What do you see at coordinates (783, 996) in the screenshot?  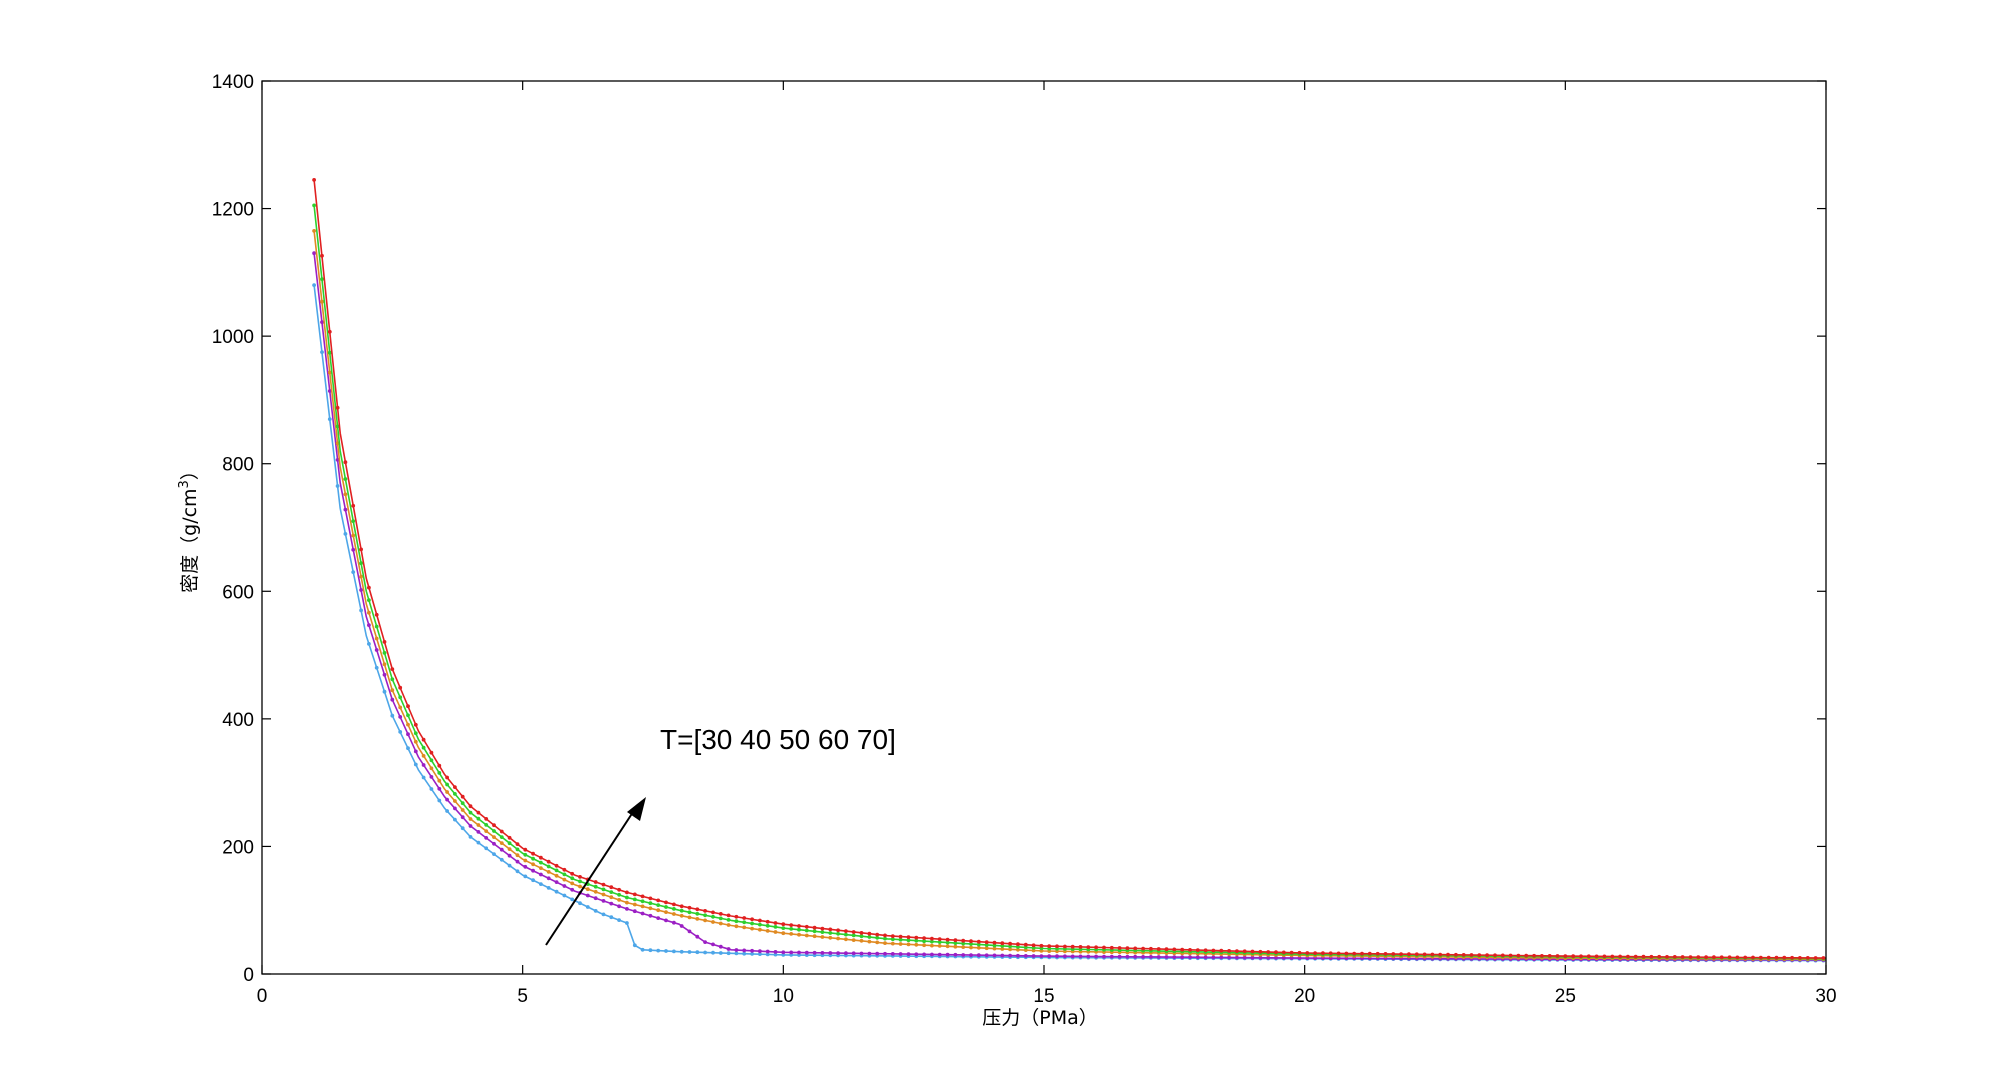 I see `x-tick-label: 10` at bounding box center [783, 996].